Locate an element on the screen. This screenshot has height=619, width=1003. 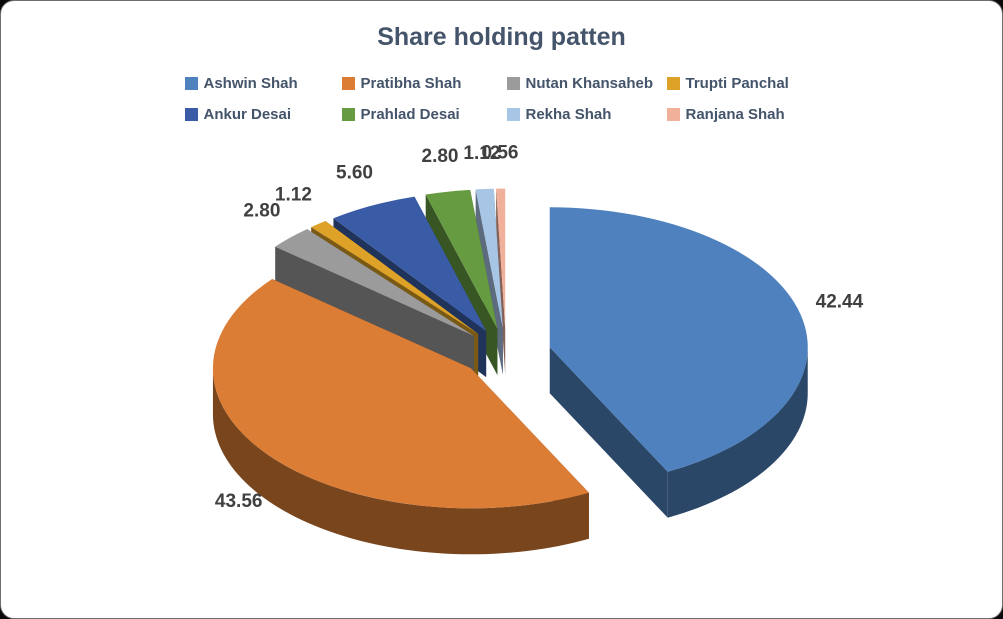
legend-item-5: Prahlad Desai is located at coordinates (424, 114).